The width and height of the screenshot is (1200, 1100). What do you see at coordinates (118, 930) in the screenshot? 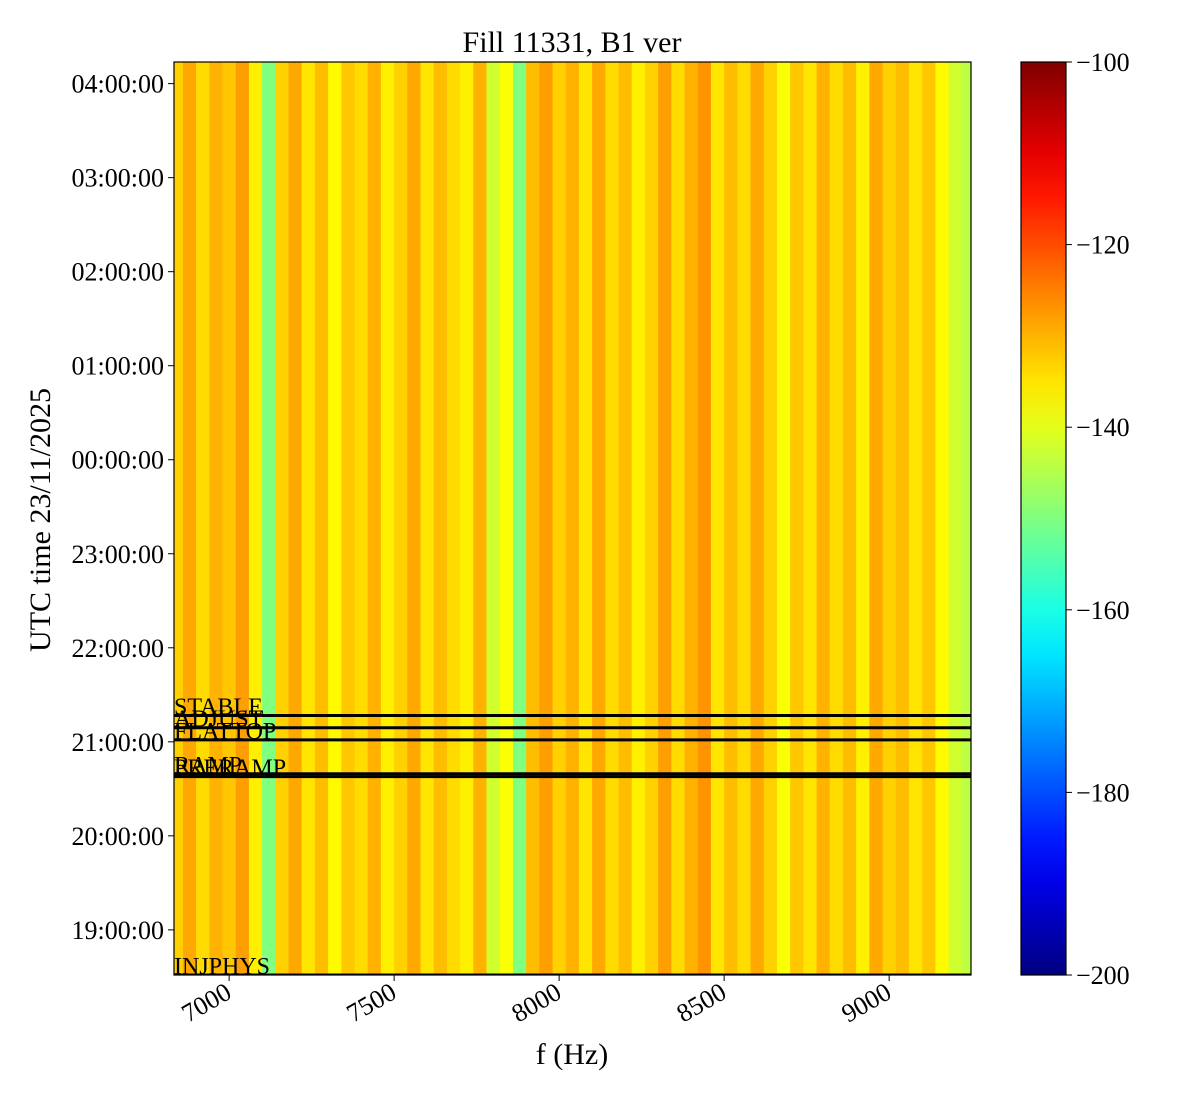
I see `y-tick-label: 19:00:00` at bounding box center [118, 930].